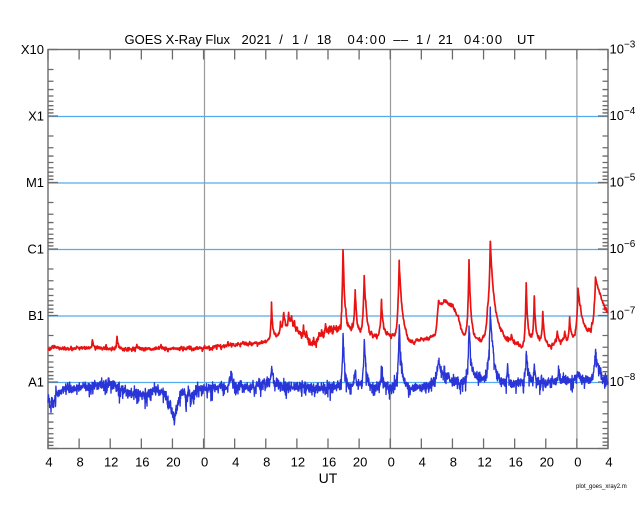  What do you see at coordinates (32, 49) in the screenshot?
I see `svg-text: X10` at bounding box center [32, 49].